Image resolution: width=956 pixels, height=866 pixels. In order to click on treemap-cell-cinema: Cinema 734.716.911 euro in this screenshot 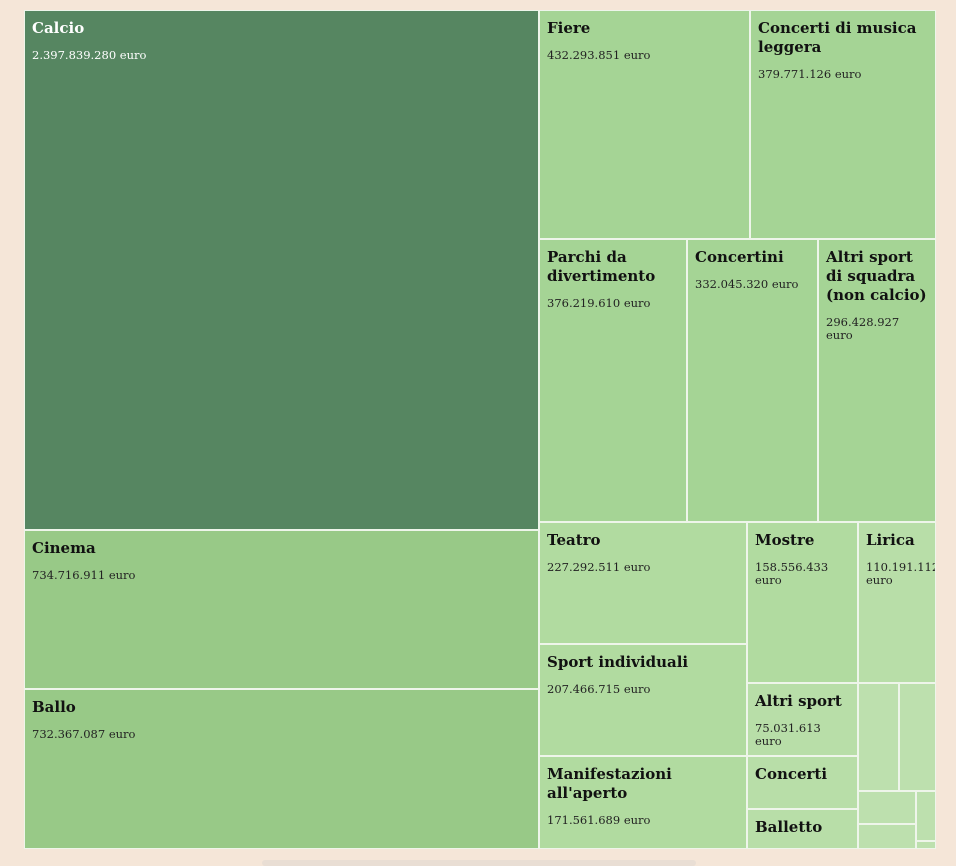, I will do `click(281, 609)`.